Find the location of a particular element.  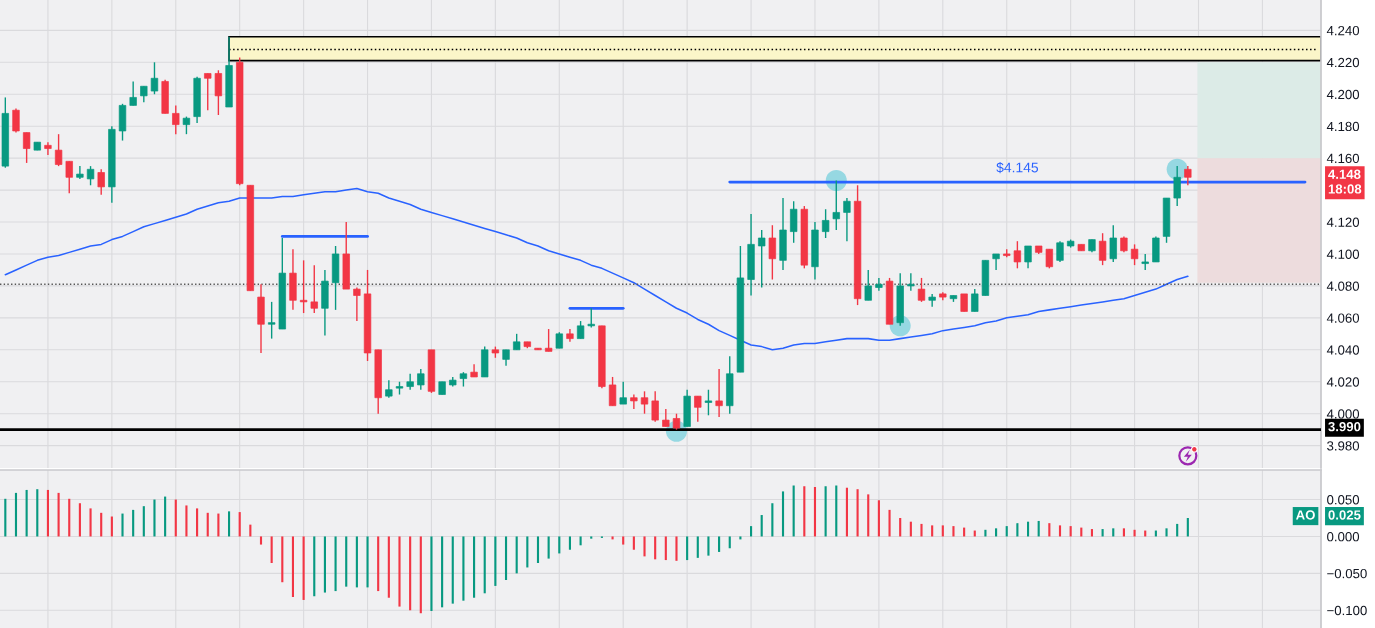

y-tick-label: 4.080 is located at coordinates (1343, 286).